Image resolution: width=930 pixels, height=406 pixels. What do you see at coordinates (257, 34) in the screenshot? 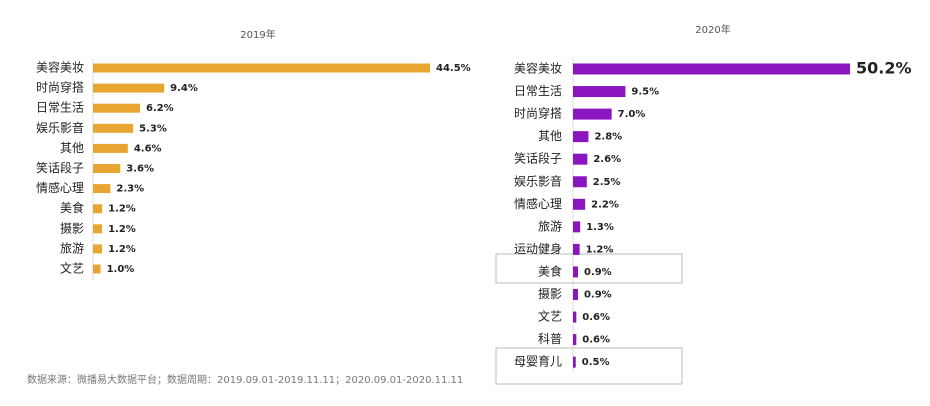
I see `chart-title: 2019年` at bounding box center [257, 34].